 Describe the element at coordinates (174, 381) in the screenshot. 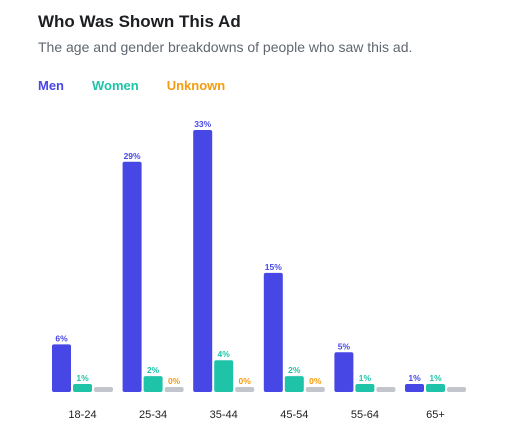

I see `data-label-unknown-25-34: 0%` at that location.